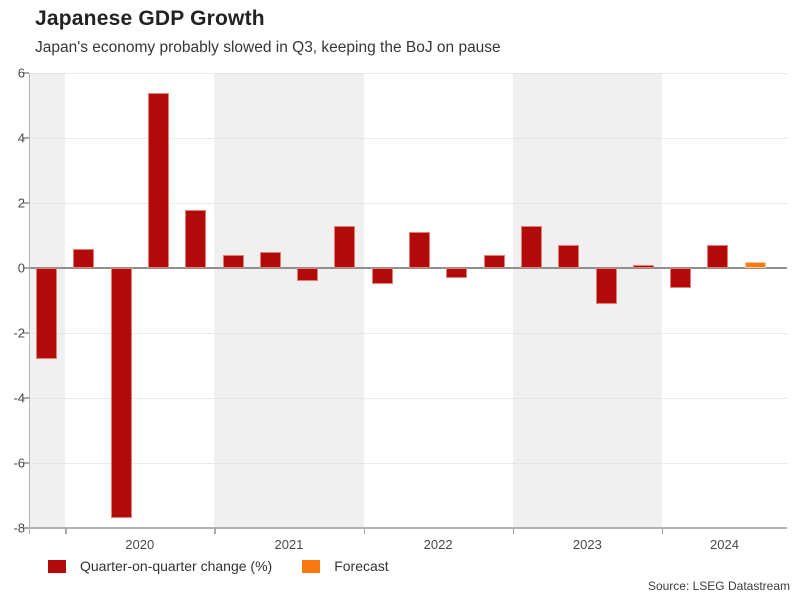 This screenshot has width=801, height=601. I want to click on zero-baseline, so click(408, 268).